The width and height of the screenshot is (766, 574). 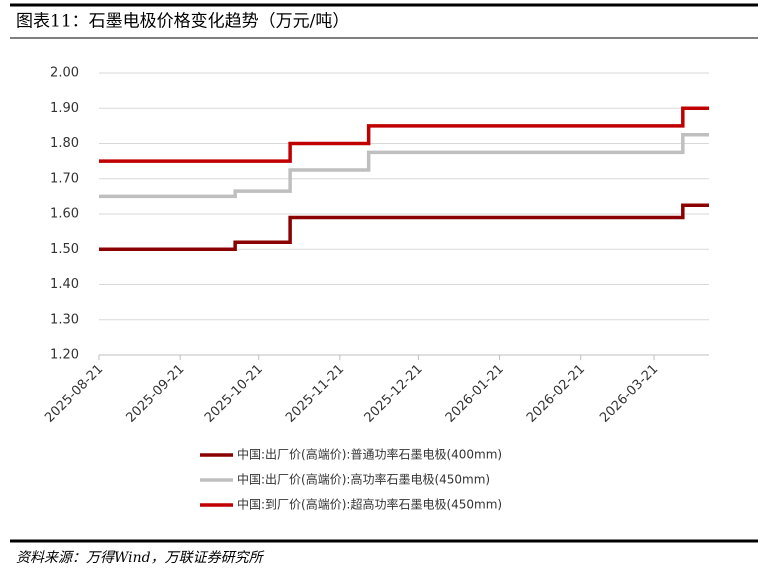 What do you see at coordinates (64, 143) in the screenshot?
I see `y-tick-label: 1.80` at bounding box center [64, 143].